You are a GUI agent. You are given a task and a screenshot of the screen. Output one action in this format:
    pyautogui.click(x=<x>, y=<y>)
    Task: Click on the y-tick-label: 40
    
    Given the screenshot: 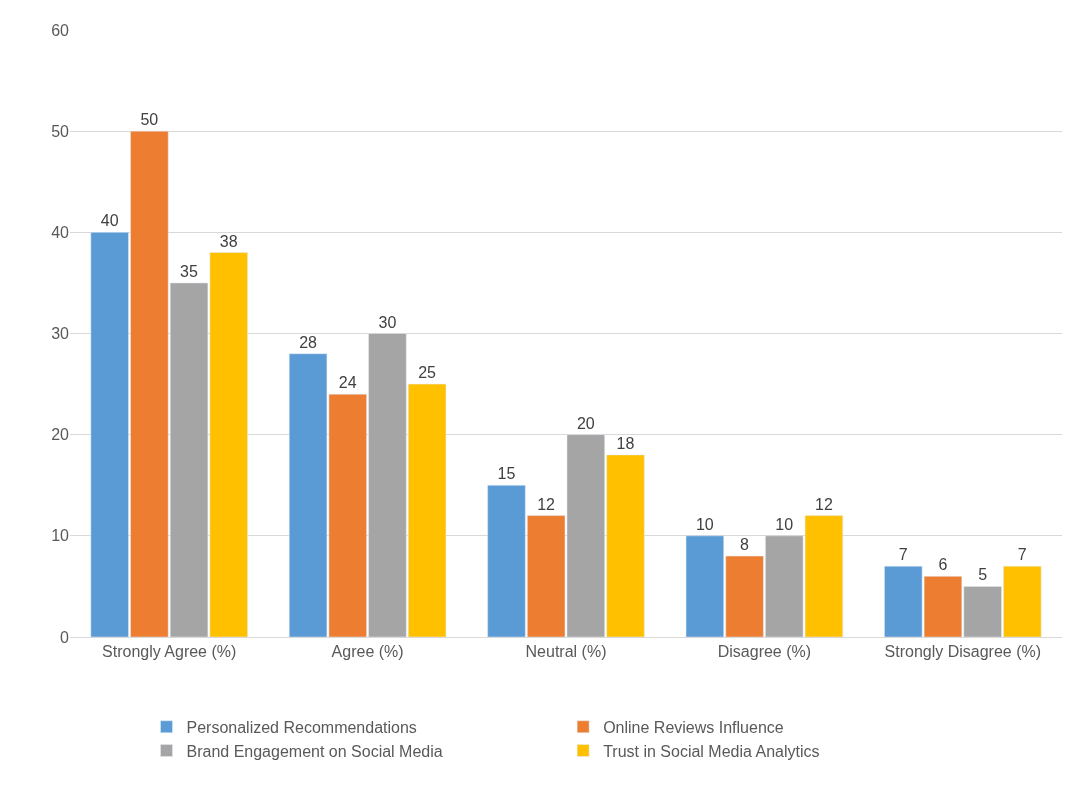 What is the action you would take?
    pyautogui.click(x=60, y=232)
    